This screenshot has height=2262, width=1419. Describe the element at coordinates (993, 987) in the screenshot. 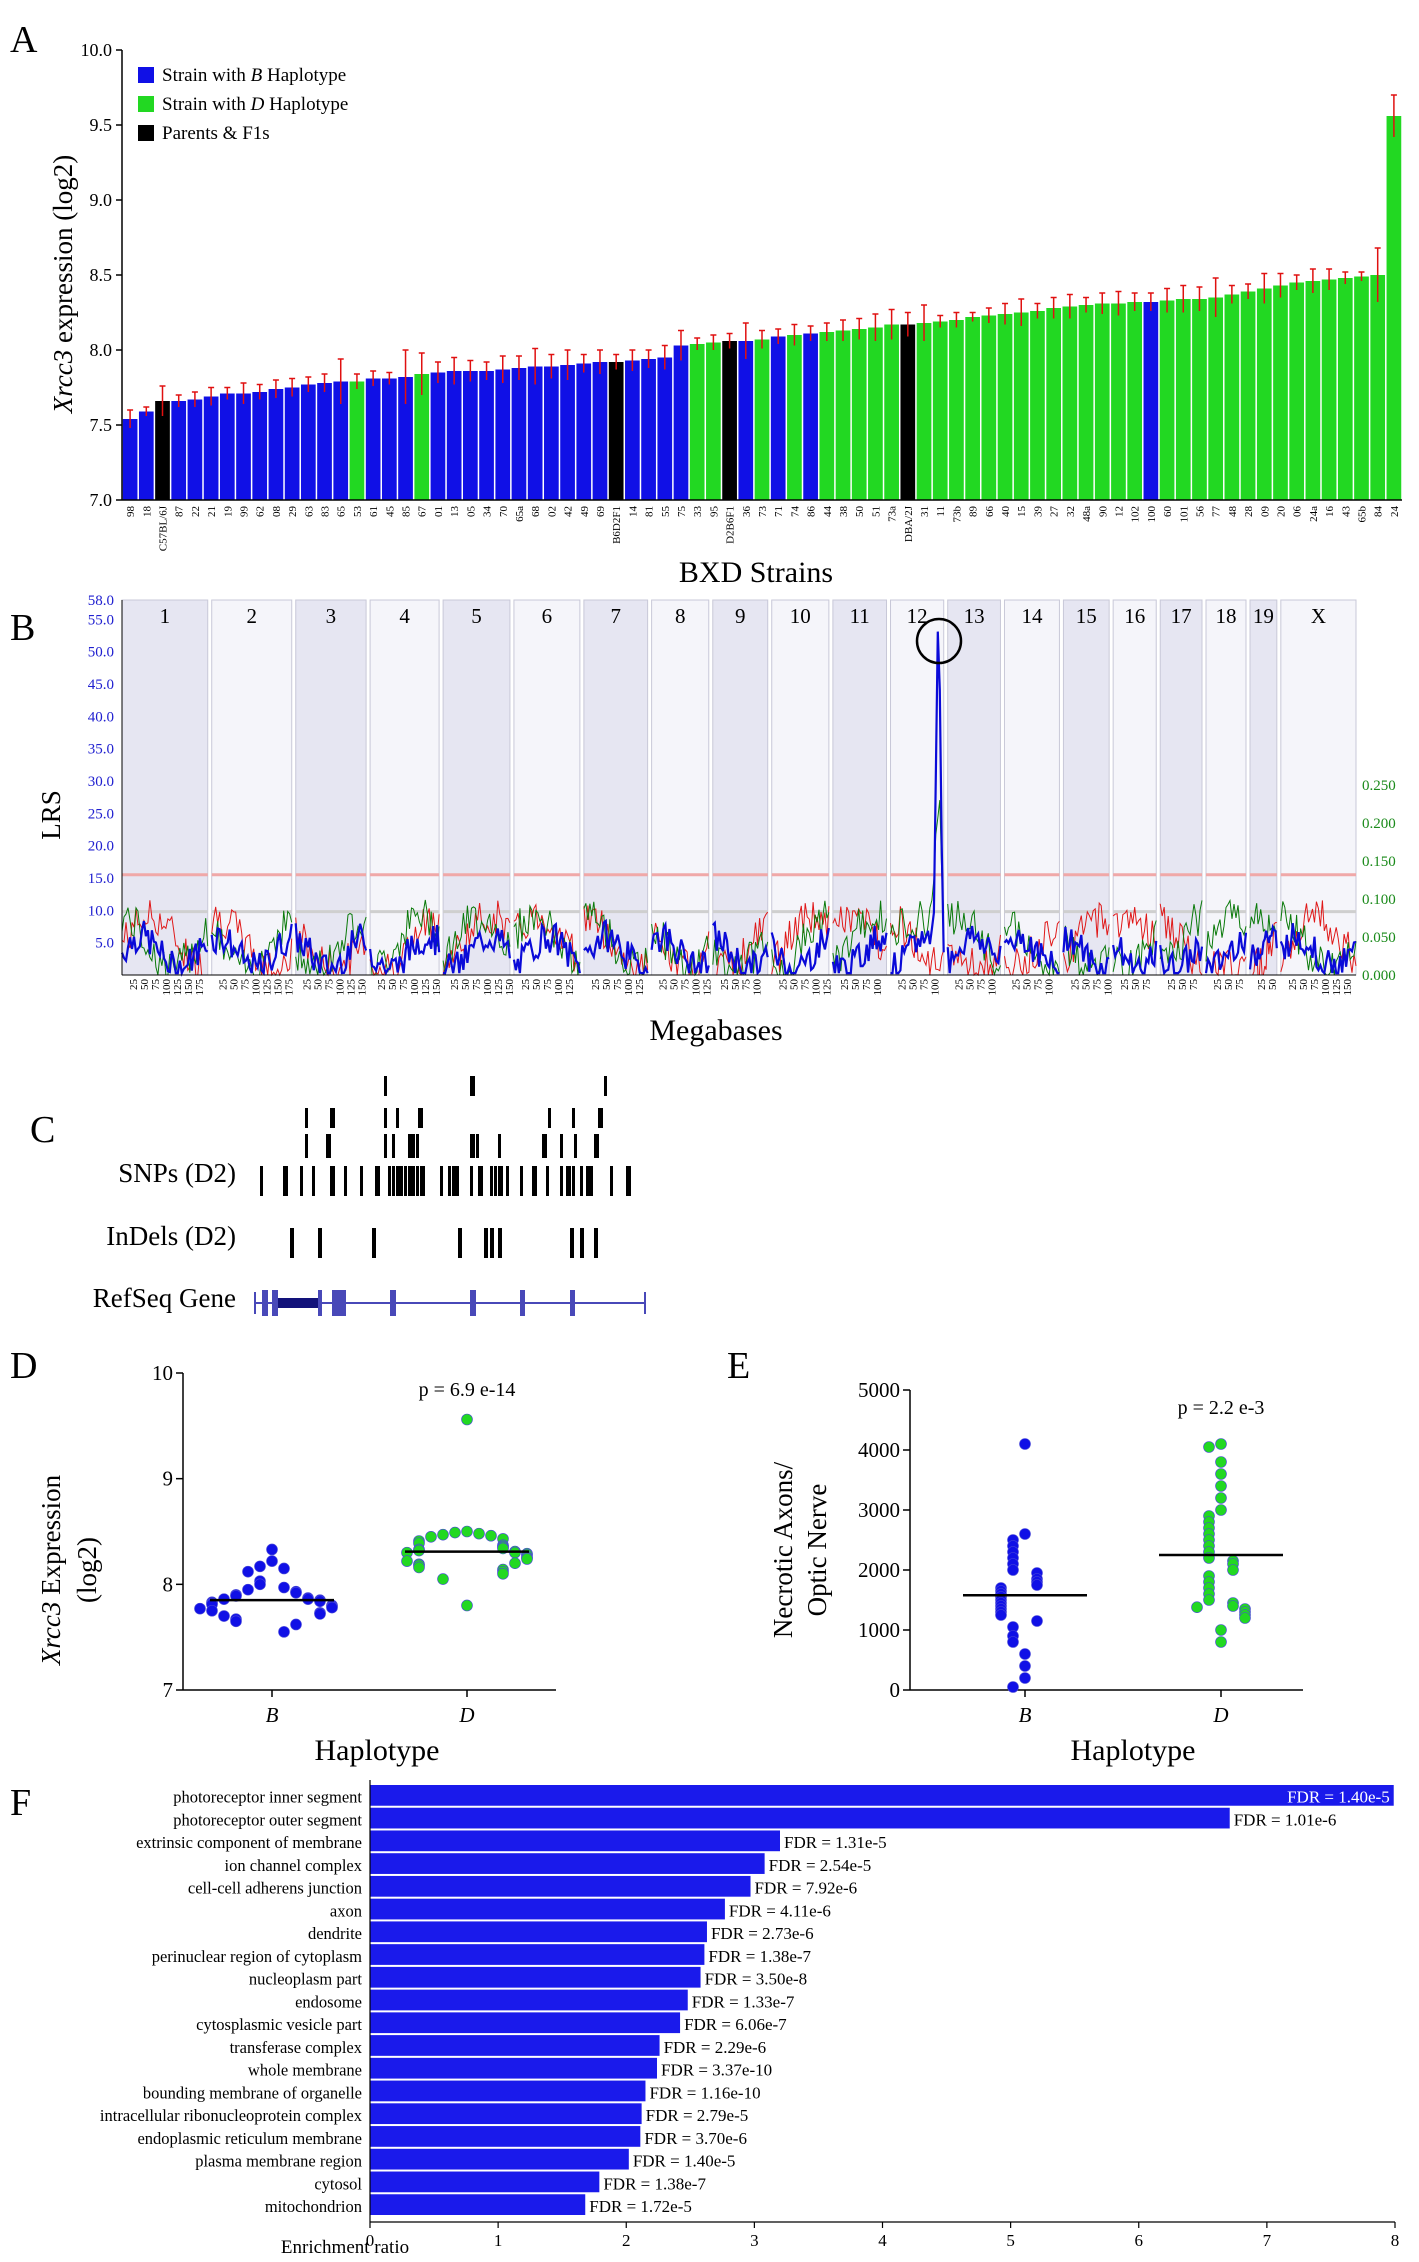

I see `b-mb-tick-13: 100` at that location.